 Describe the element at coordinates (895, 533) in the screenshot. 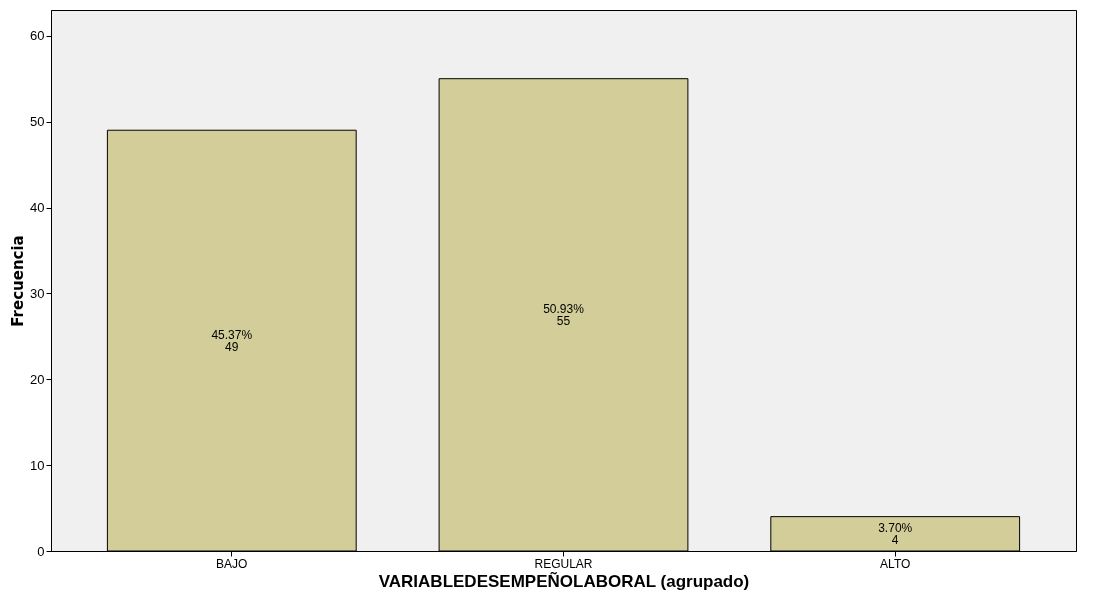

I see `data-label: 3.70% 4` at that location.